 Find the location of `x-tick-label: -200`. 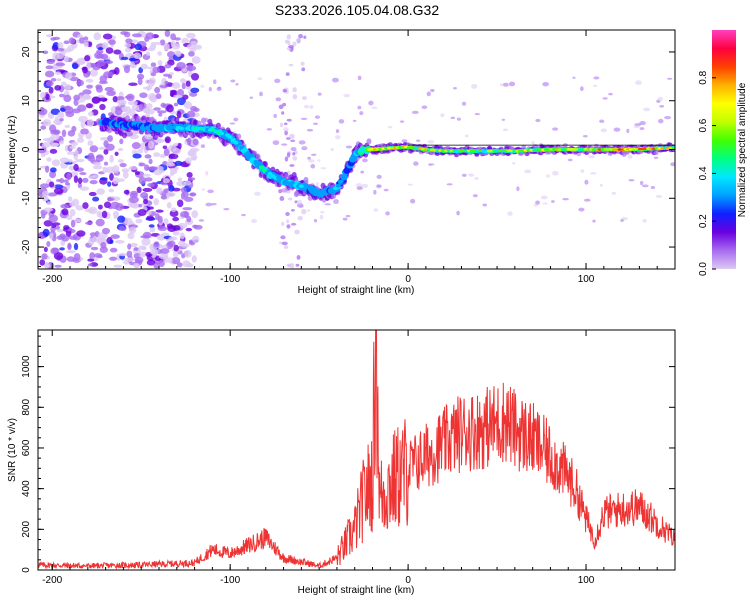

x-tick-label: -200 is located at coordinates (52, 279).